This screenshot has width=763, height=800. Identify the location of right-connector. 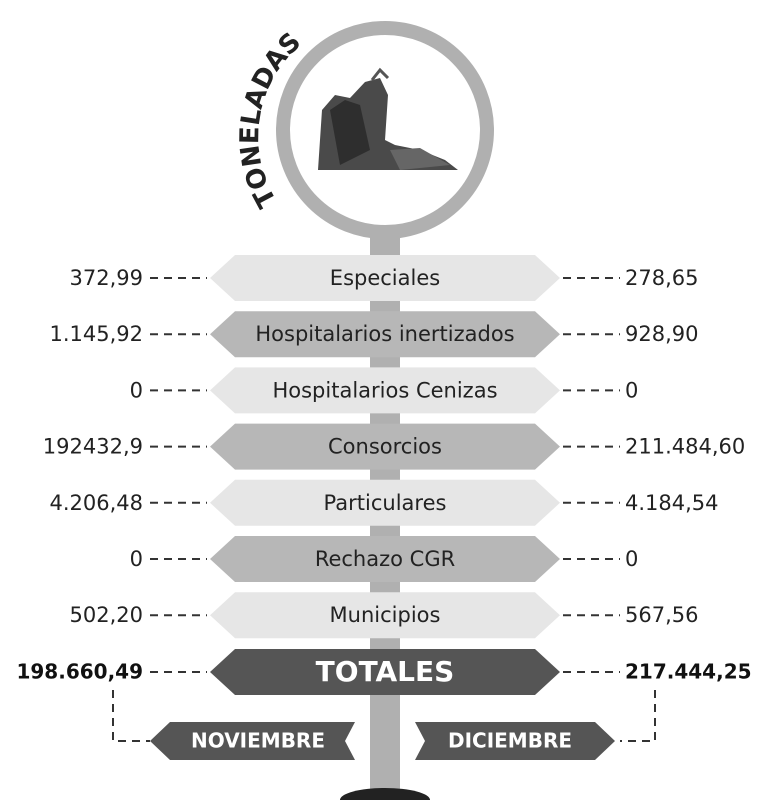
(638, 716).